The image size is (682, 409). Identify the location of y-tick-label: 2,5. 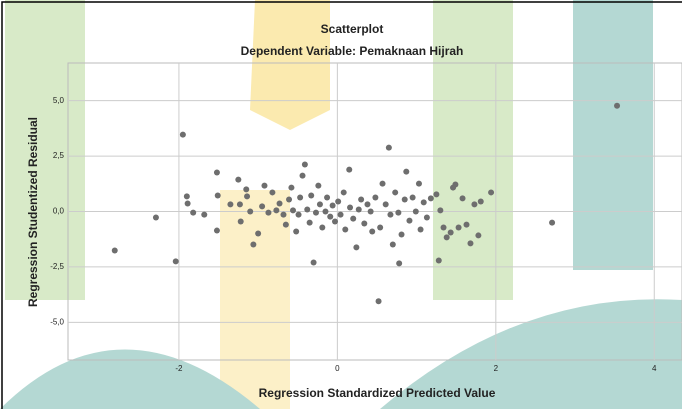
(59, 155).